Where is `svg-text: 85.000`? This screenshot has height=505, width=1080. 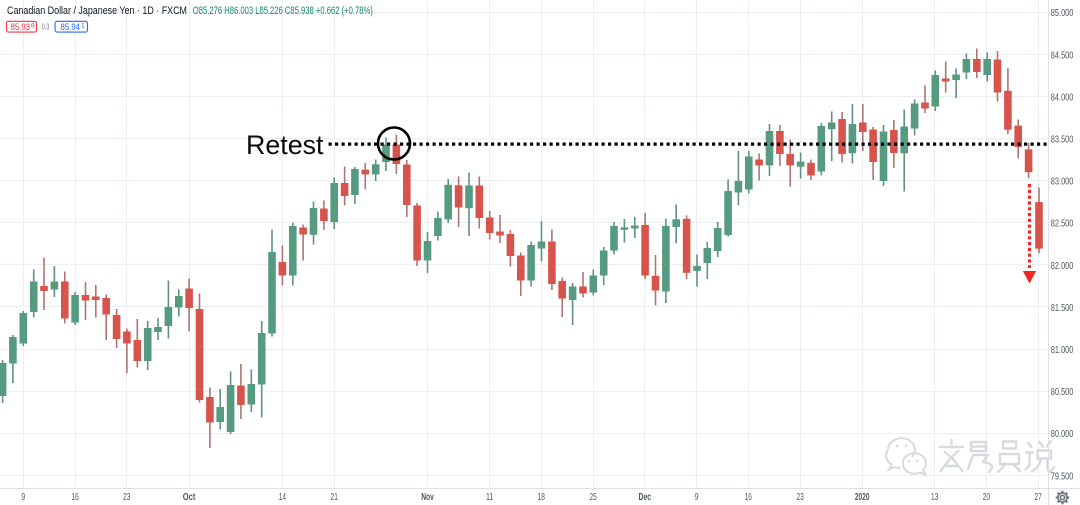
svg-text: 85.000 is located at coordinates (1062, 13).